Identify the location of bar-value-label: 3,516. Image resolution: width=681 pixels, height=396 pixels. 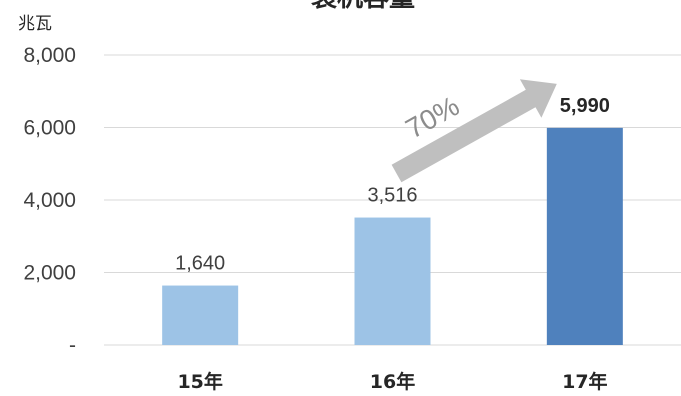
(392, 196).